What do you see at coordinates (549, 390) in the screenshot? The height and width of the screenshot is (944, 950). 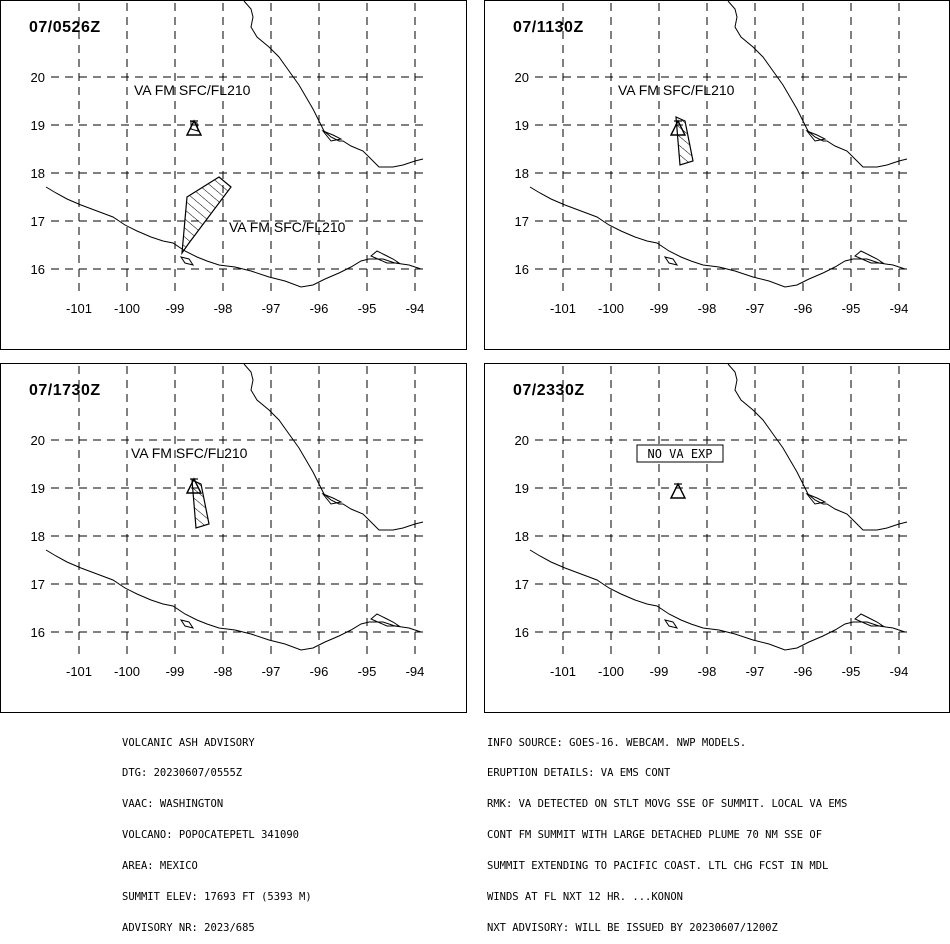 I see `panel-time: 07/2330Z` at bounding box center [549, 390].